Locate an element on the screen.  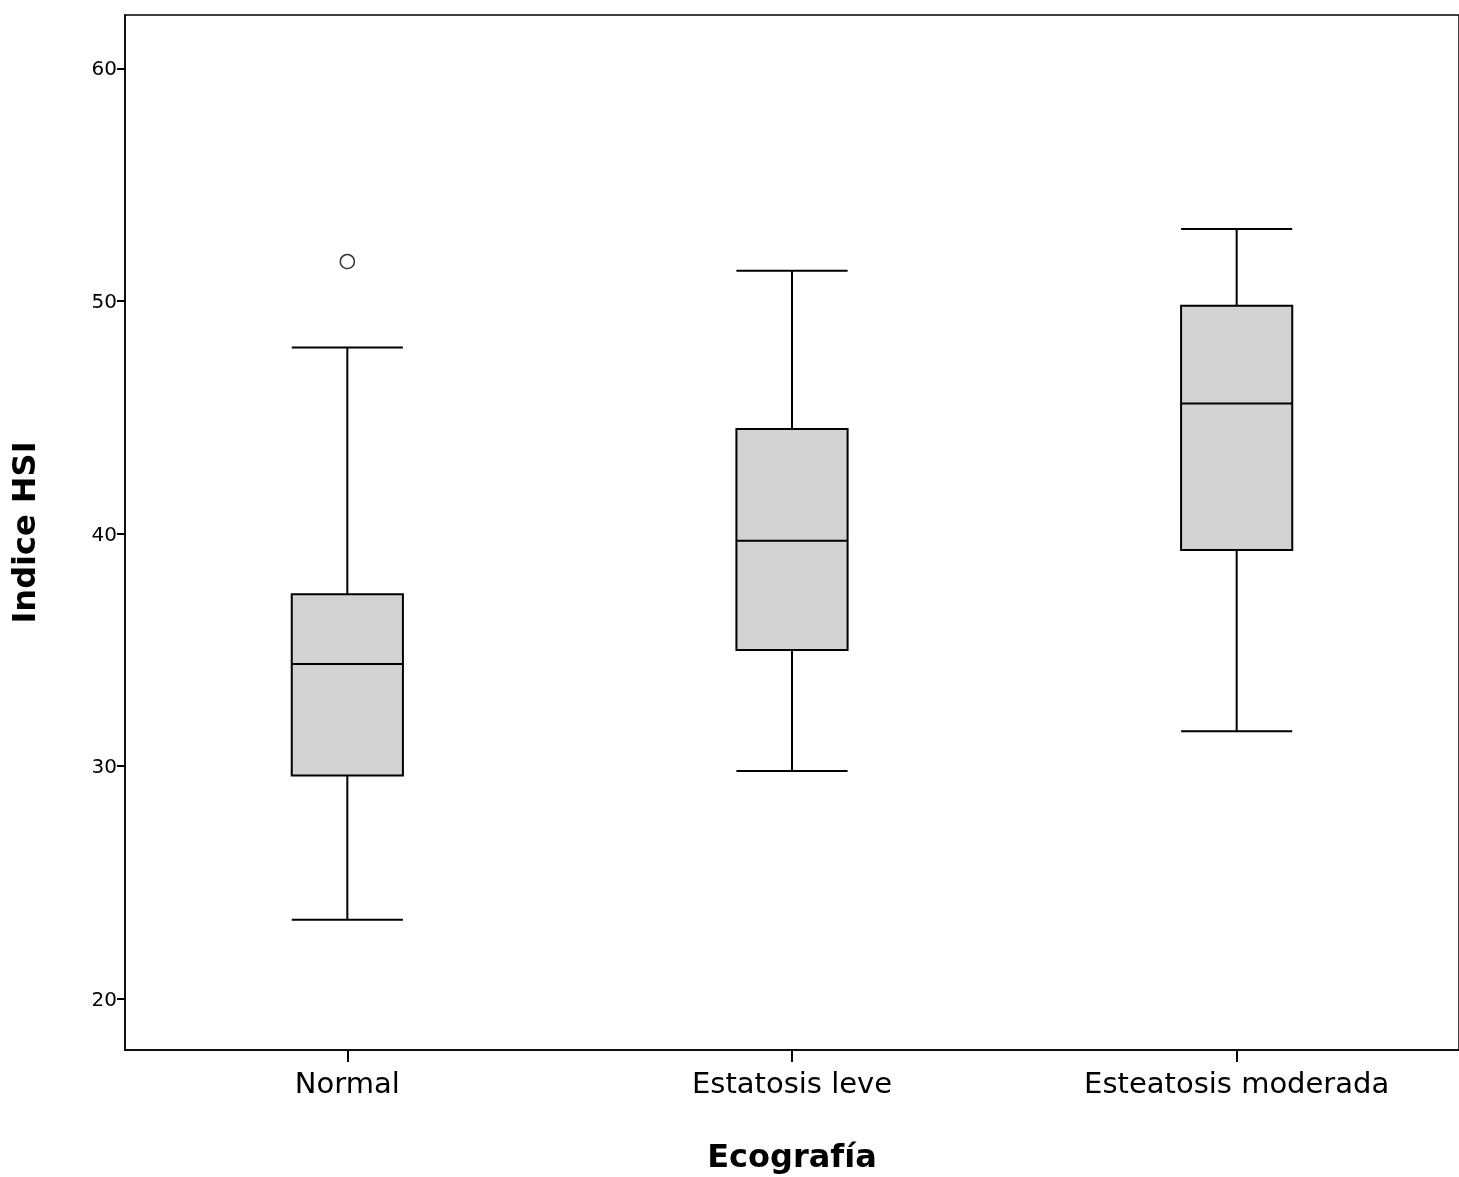
x-axis-title: Ecografía is located at coordinates (792, 1156).